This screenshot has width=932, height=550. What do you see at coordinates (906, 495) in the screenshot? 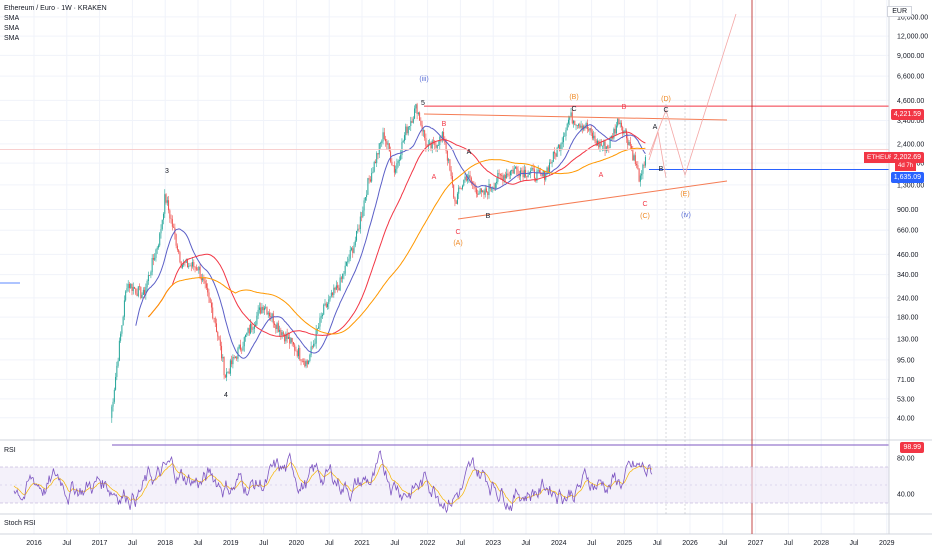
I see `rsi-tick-label: 40.00` at bounding box center [906, 495].